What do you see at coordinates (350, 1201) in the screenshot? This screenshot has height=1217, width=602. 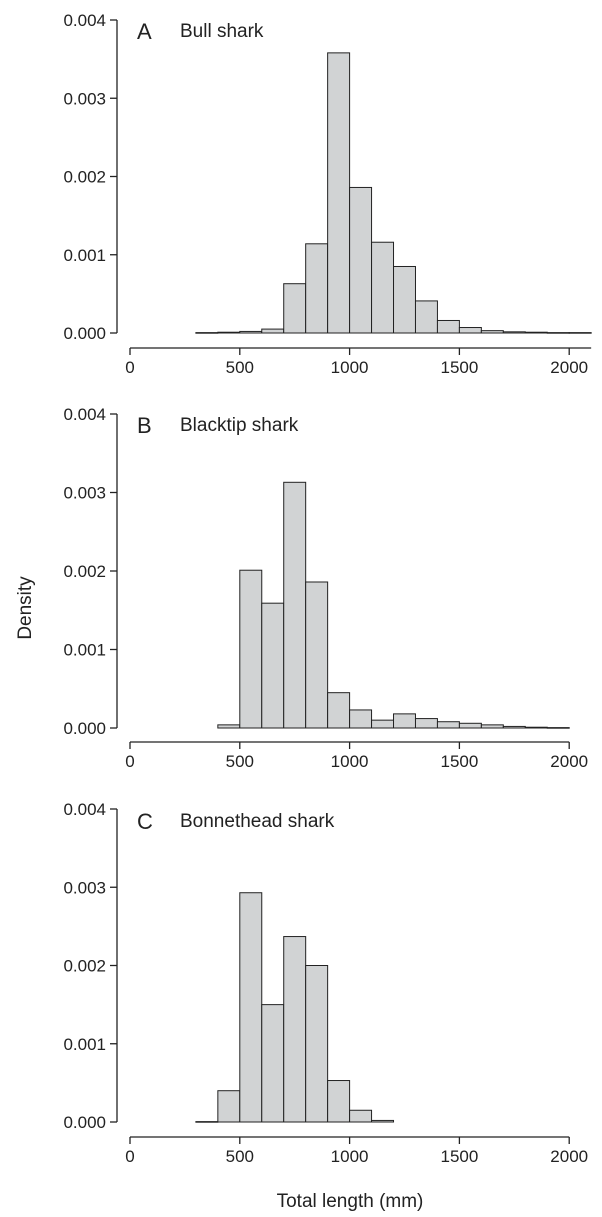 I see `x-axis-title: Total length (mm)` at bounding box center [350, 1201].